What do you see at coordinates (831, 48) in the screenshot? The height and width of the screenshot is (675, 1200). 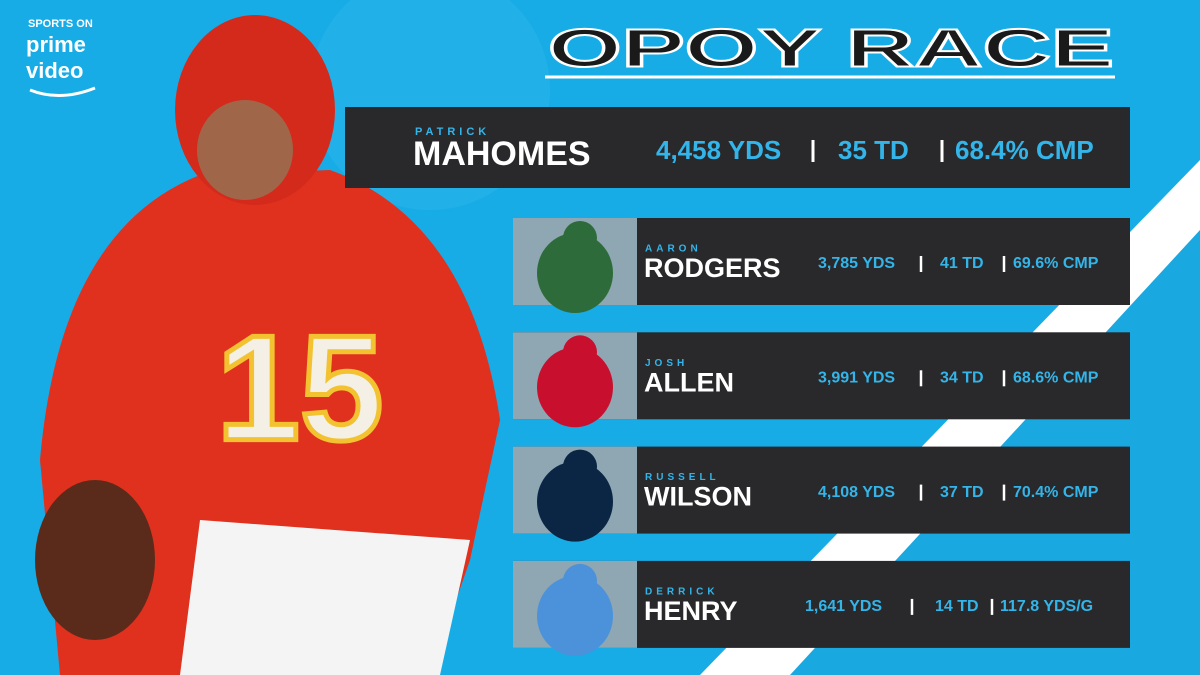 I see `title: OPOY RACE` at bounding box center [831, 48].